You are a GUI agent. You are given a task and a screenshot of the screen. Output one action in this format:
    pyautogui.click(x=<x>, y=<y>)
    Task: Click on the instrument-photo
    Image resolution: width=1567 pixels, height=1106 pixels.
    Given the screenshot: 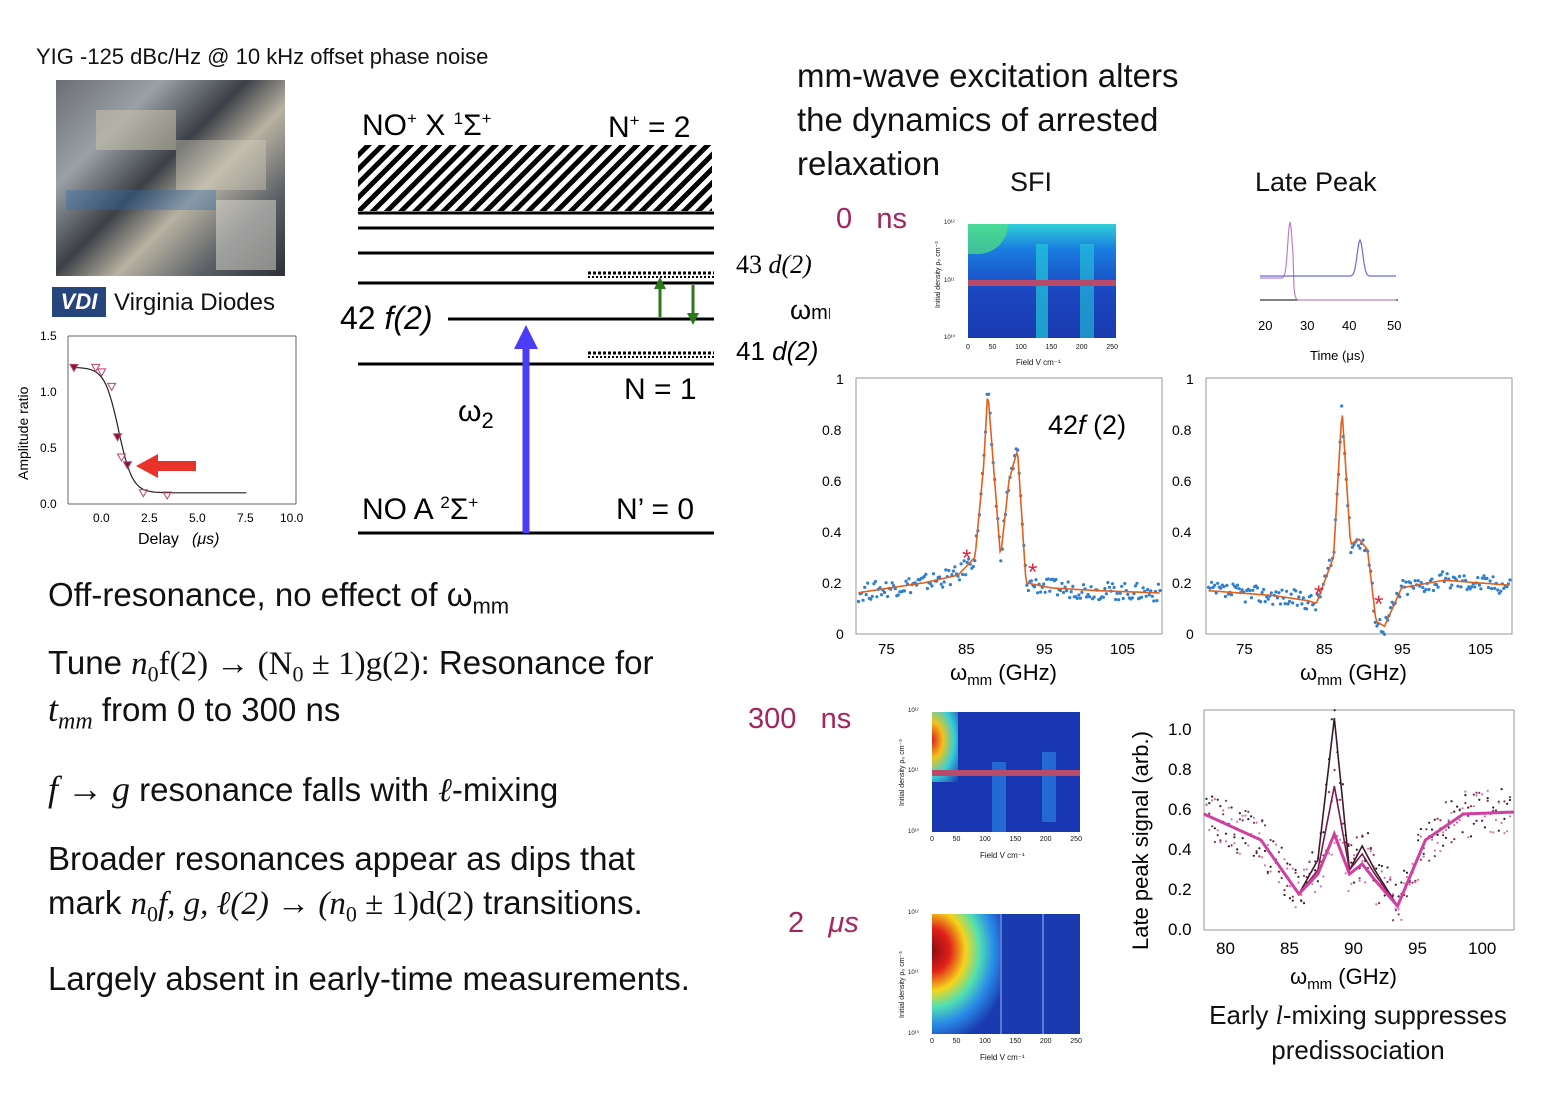 What is the action you would take?
    pyautogui.click(x=170, y=178)
    